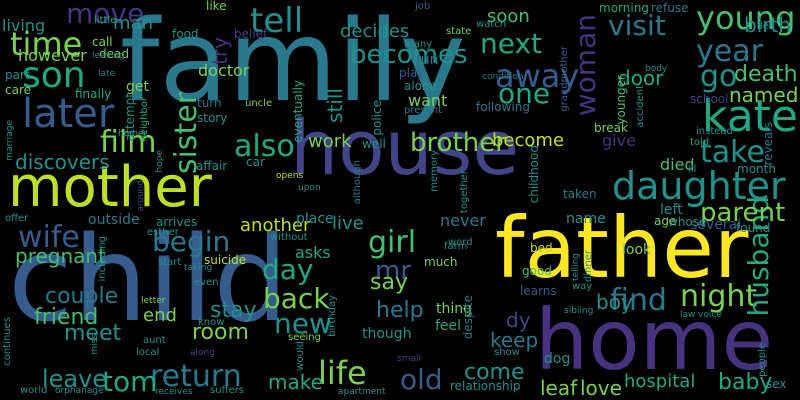 The height and width of the screenshot is (400, 800). I want to click on word-local: local, so click(148, 352).